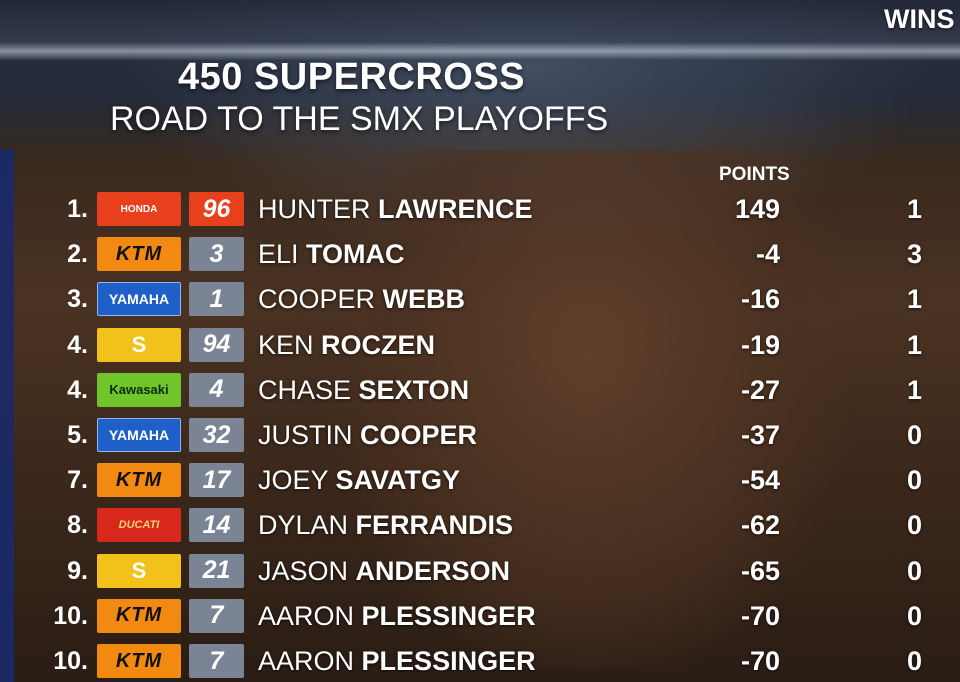  Describe the element at coordinates (139, 209) in the screenshot. I see `manufacturer-logo: HONDA` at that location.